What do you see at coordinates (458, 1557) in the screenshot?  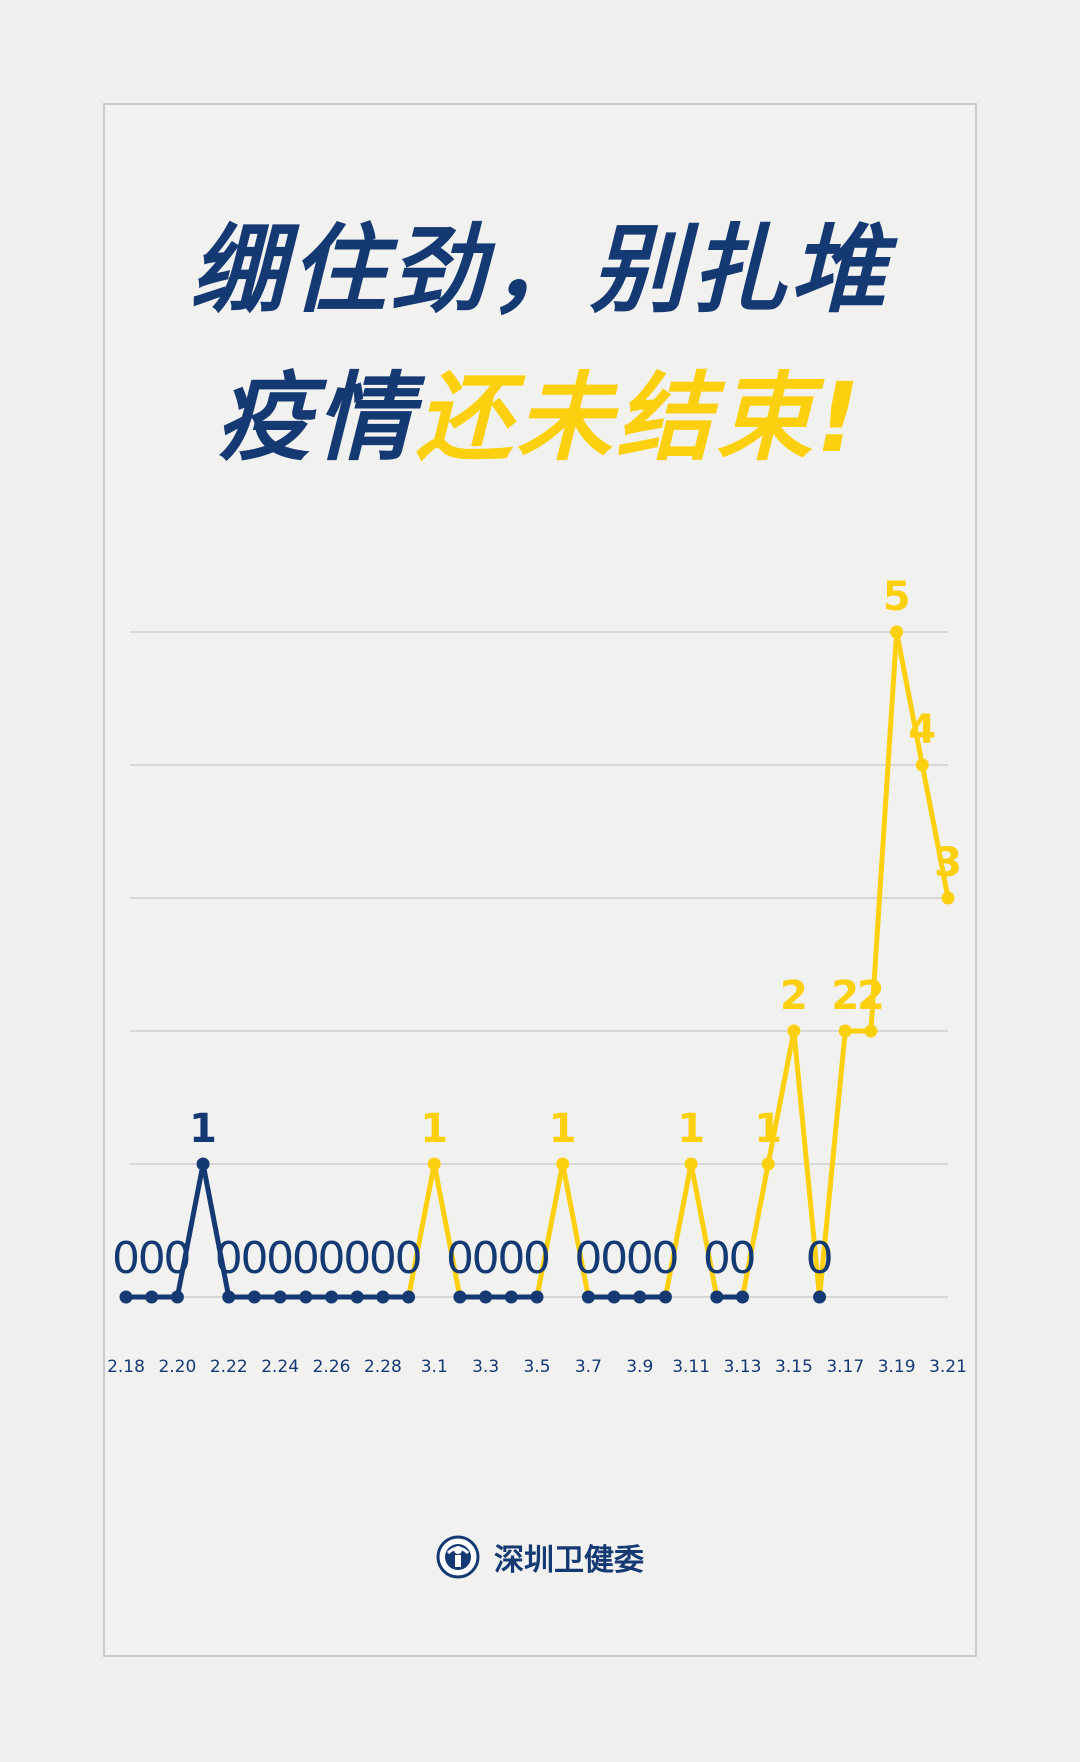 I see `szhc-logo-icon` at bounding box center [458, 1557].